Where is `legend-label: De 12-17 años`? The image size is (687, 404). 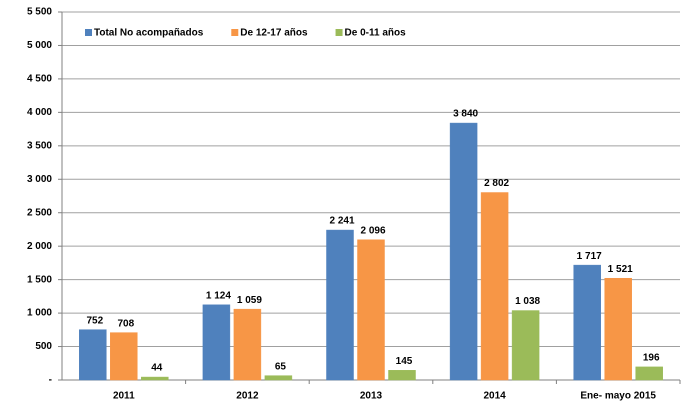 legend-label: De 12-17 años is located at coordinates (274, 33).